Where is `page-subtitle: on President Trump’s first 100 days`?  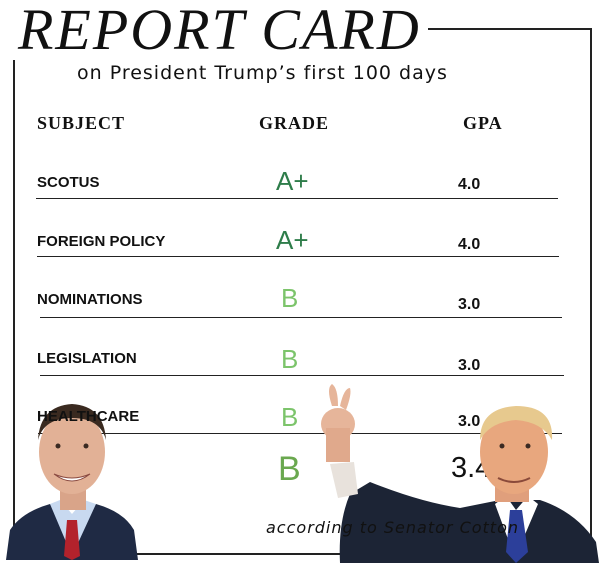 page-subtitle: on President Trump’s first 100 days is located at coordinates (262, 73).